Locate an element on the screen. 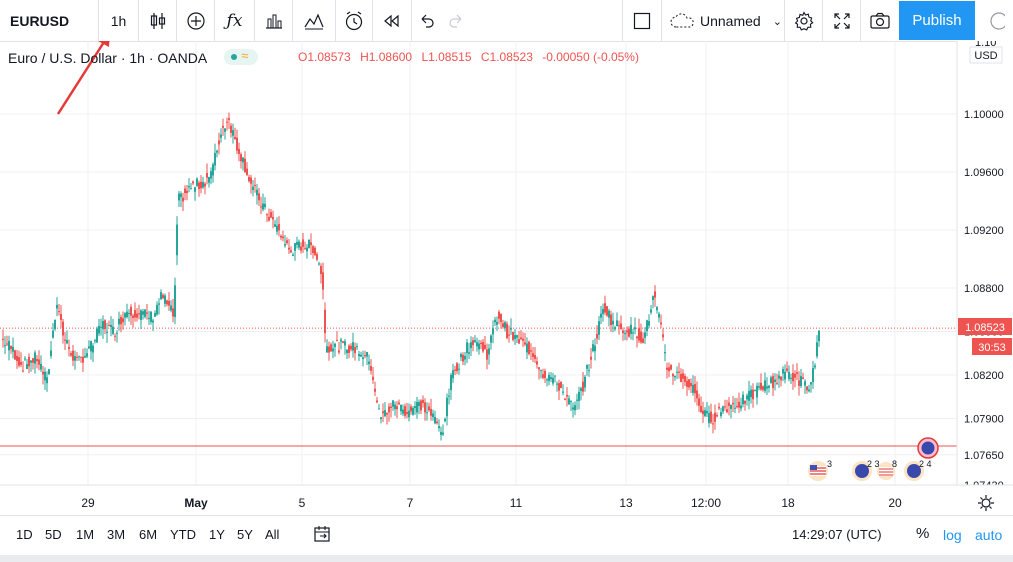  range-6m: 6M is located at coordinates (148, 534).